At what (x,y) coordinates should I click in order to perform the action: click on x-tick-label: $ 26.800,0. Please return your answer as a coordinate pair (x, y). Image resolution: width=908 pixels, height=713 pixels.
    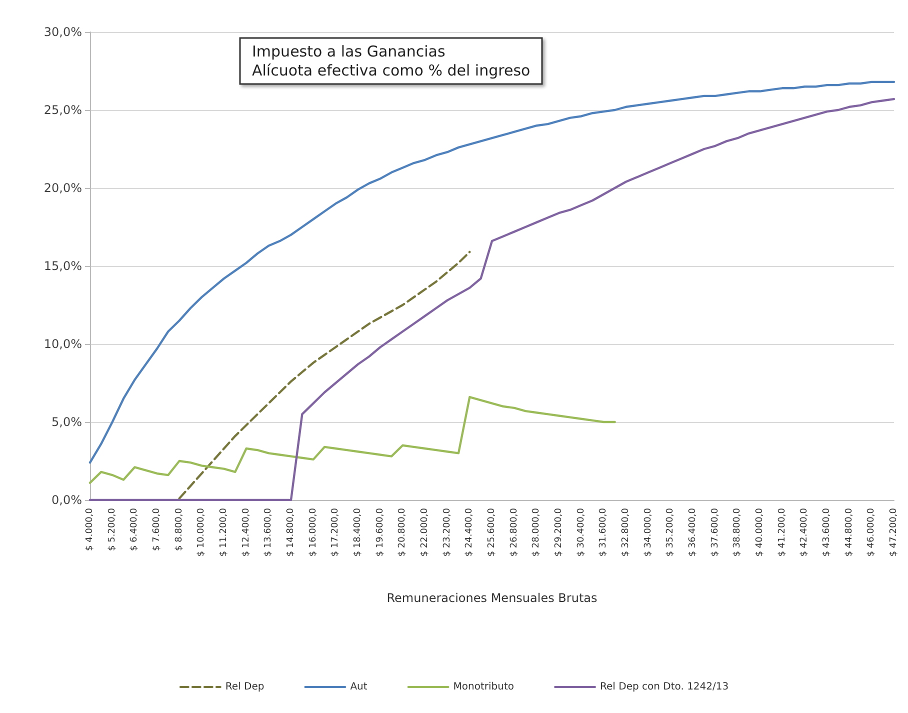
    Looking at the image, I should click on (514, 532).